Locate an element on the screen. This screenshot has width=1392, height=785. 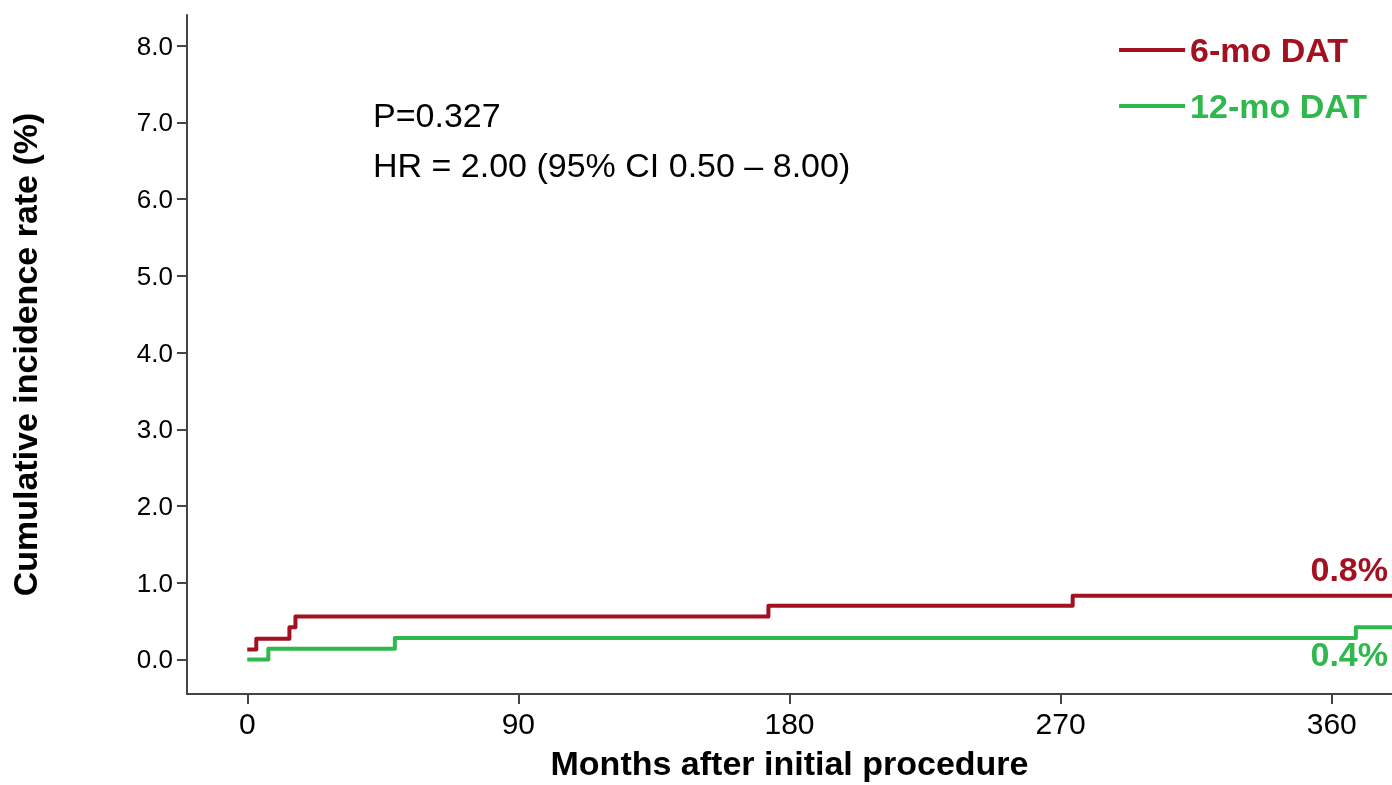
x-tick-label: 180 is located at coordinates (789, 723).